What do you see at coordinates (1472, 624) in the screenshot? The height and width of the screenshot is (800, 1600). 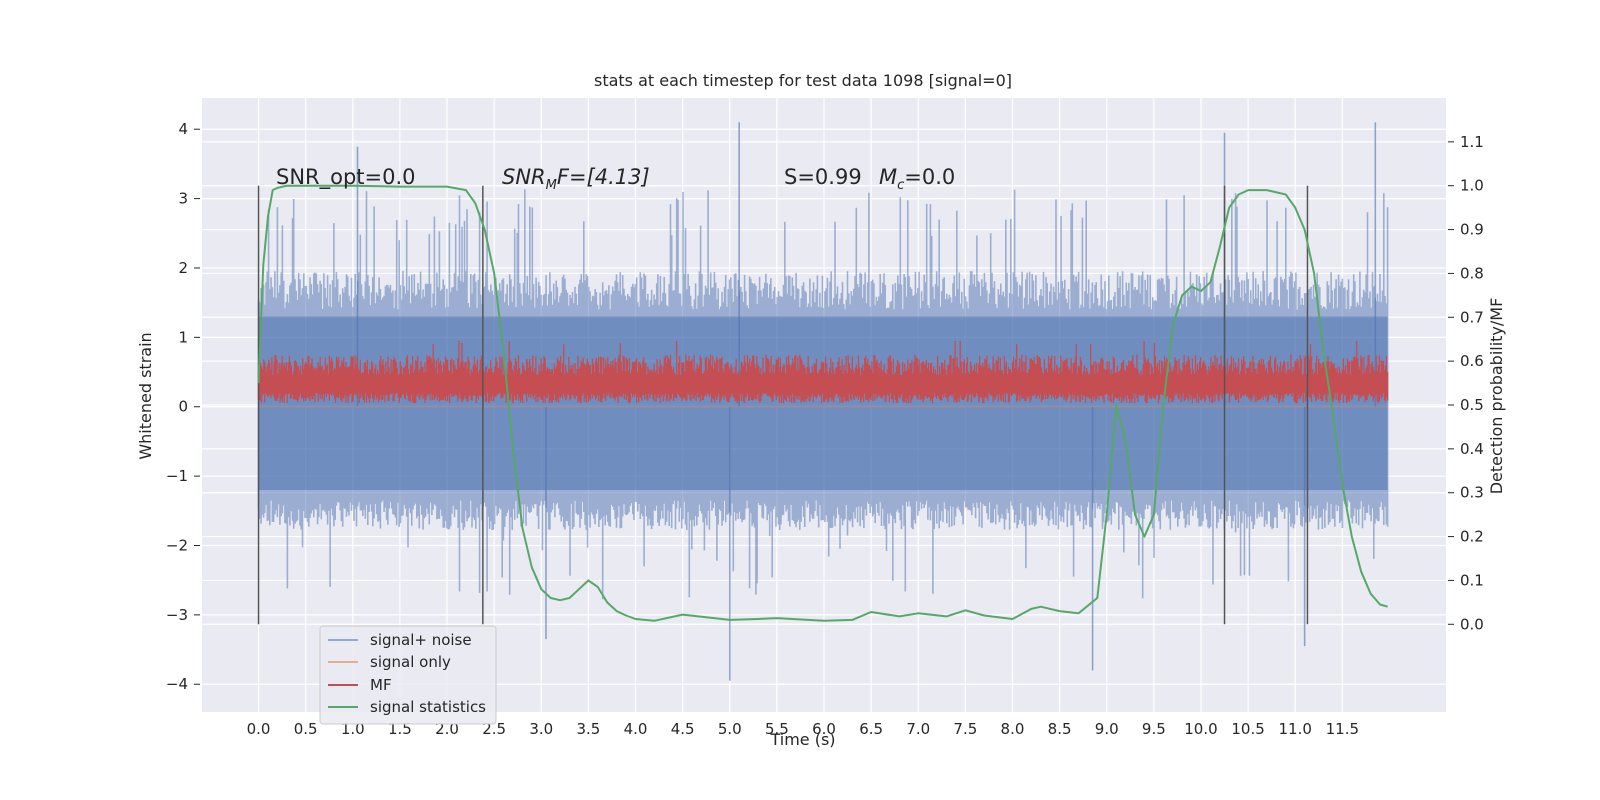 I see `y-right-tick-label: 0.0` at bounding box center [1472, 624].